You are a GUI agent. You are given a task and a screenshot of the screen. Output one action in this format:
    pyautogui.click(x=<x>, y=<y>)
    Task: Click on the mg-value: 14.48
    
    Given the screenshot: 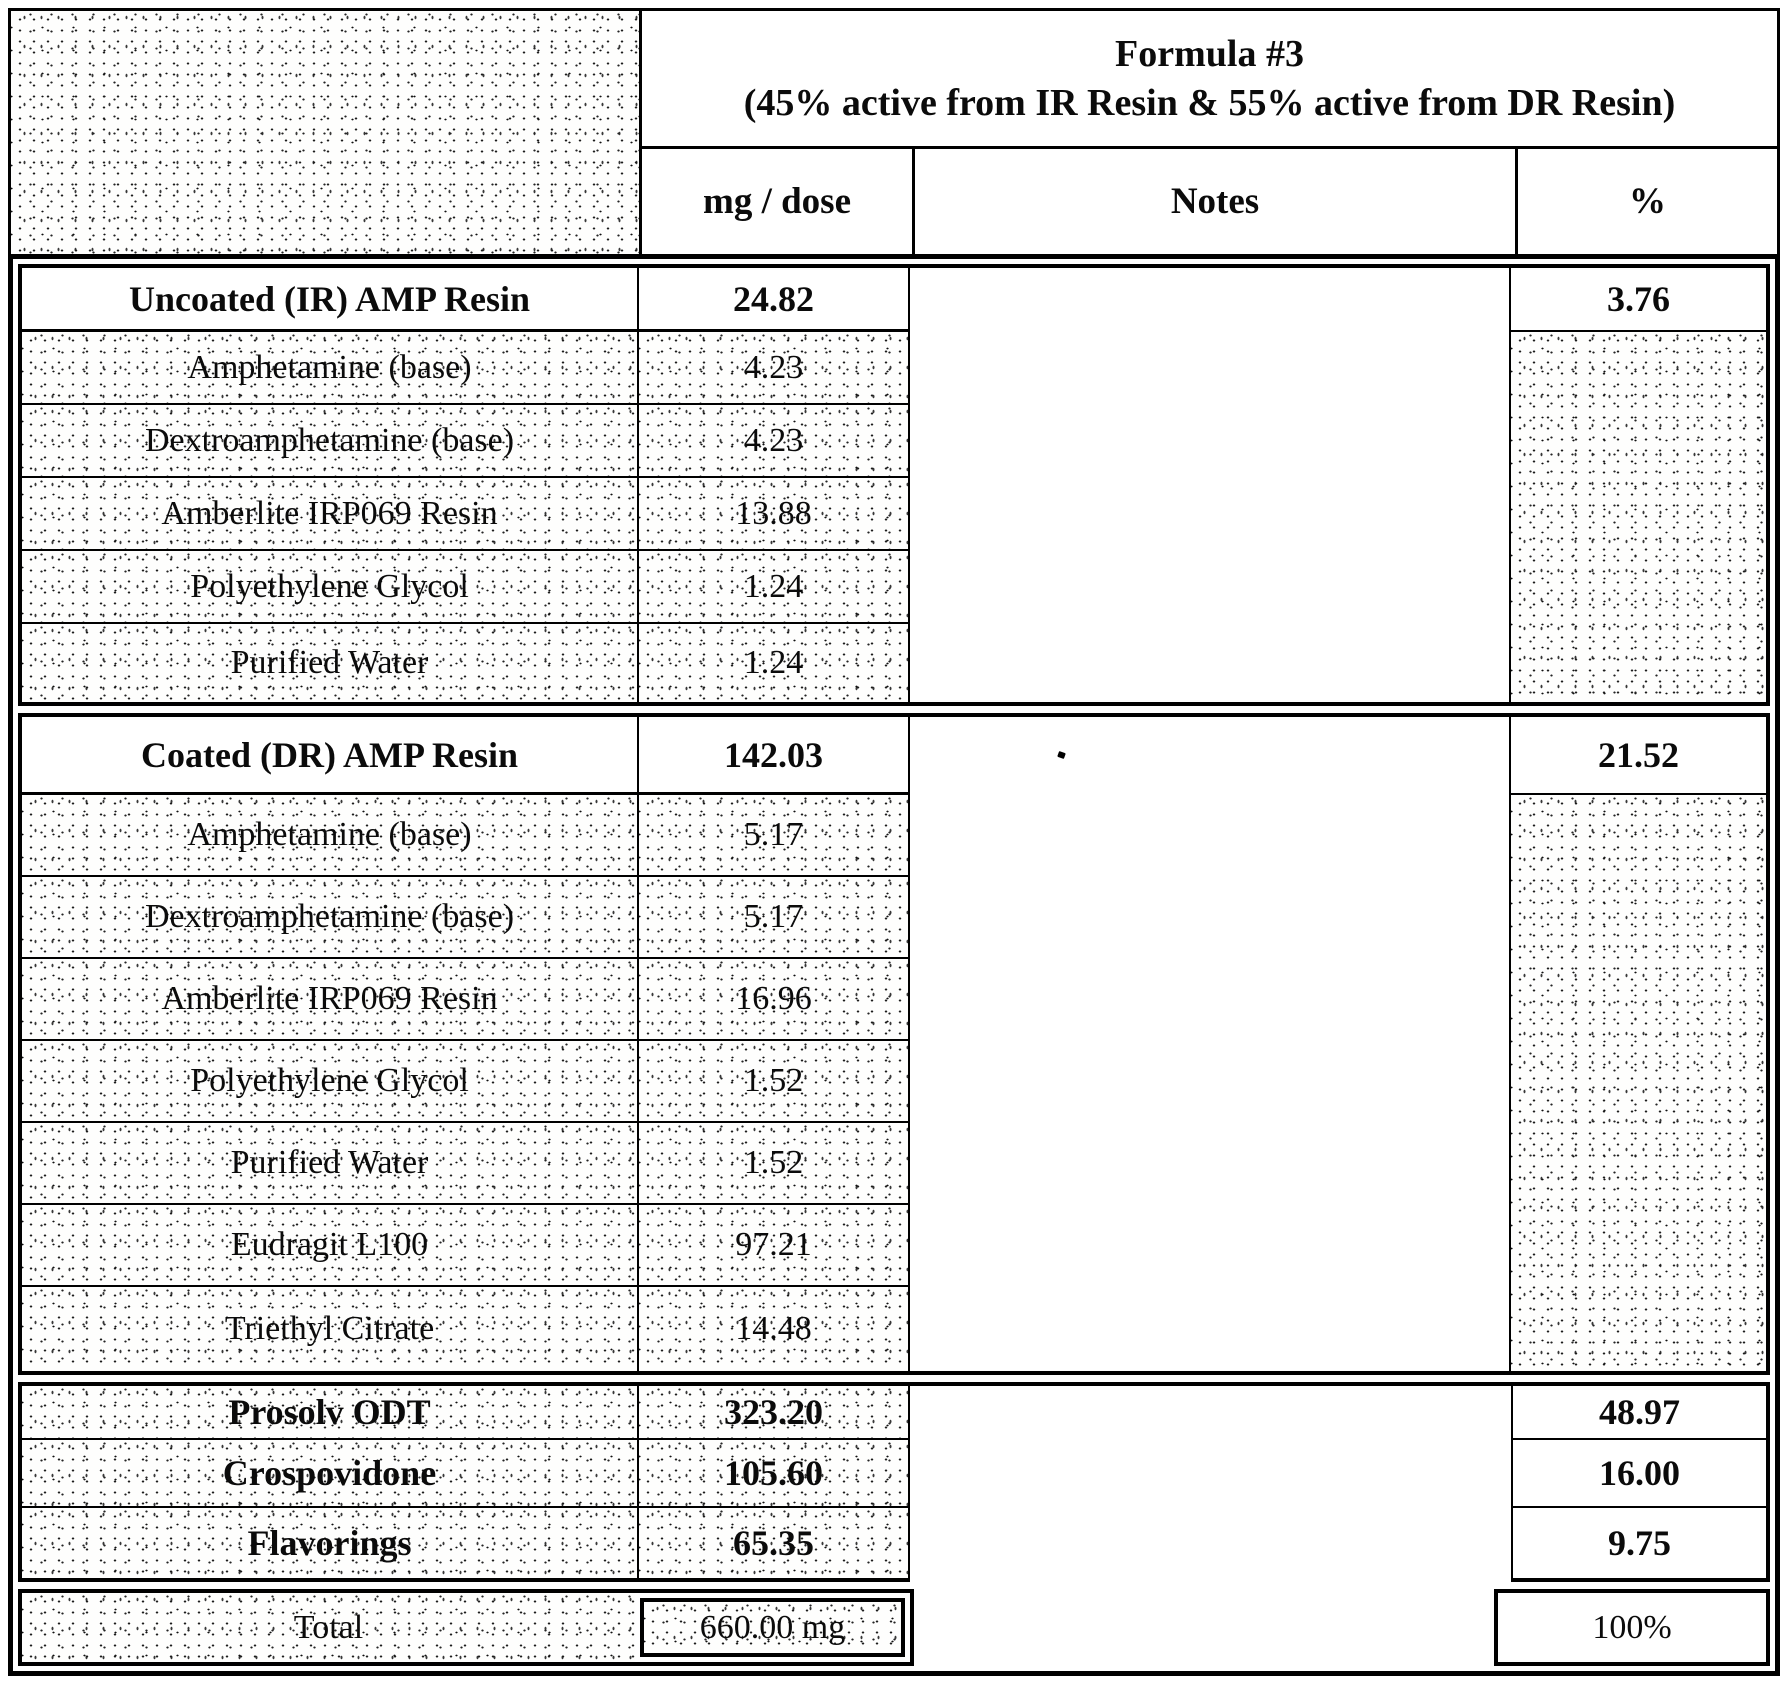 What is the action you would take?
    pyautogui.click(x=774, y=1329)
    